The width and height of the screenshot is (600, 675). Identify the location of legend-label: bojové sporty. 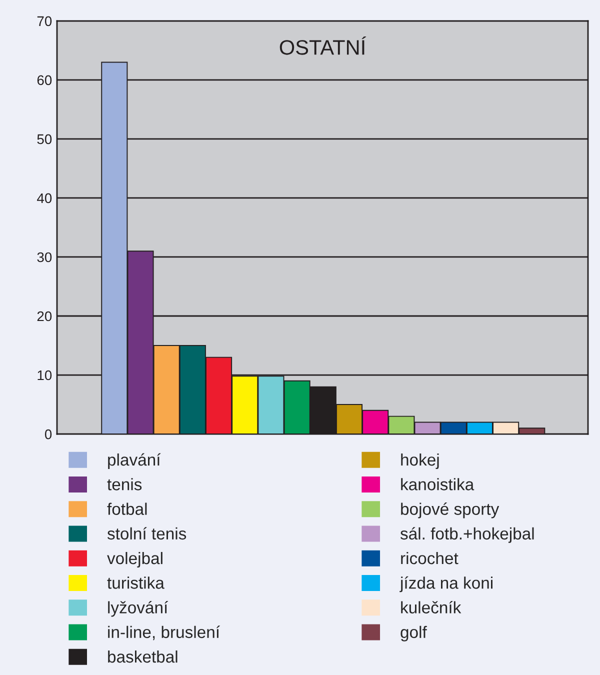
(450, 510).